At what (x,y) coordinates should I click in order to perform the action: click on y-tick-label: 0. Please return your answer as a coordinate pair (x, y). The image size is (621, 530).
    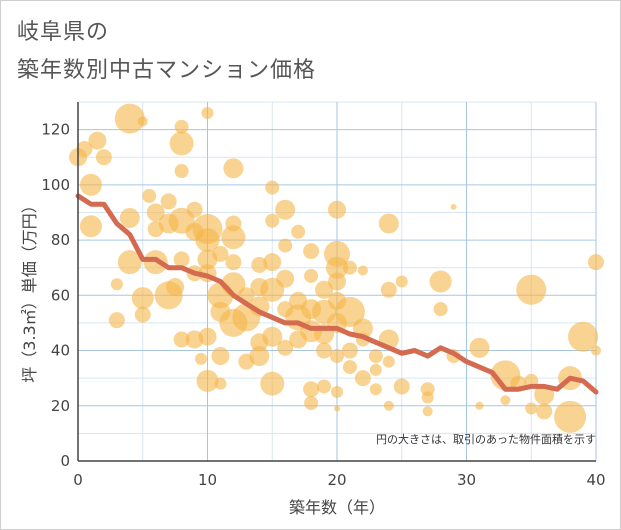
    Looking at the image, I should click on (65, 461).